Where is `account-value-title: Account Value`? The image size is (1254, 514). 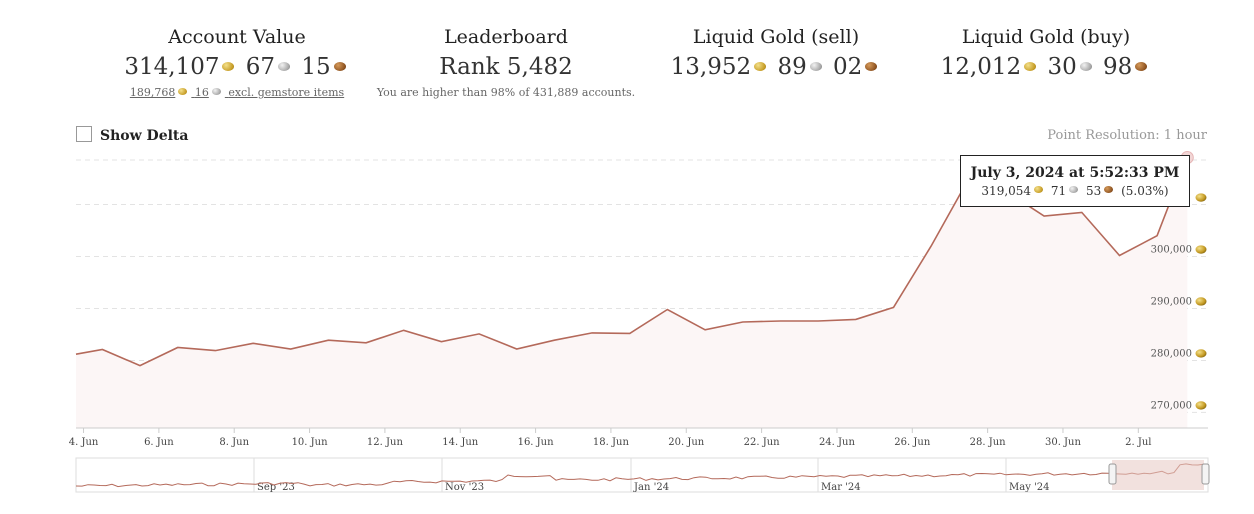
account-value-title: Account Value is located at coordinates (237, 37).